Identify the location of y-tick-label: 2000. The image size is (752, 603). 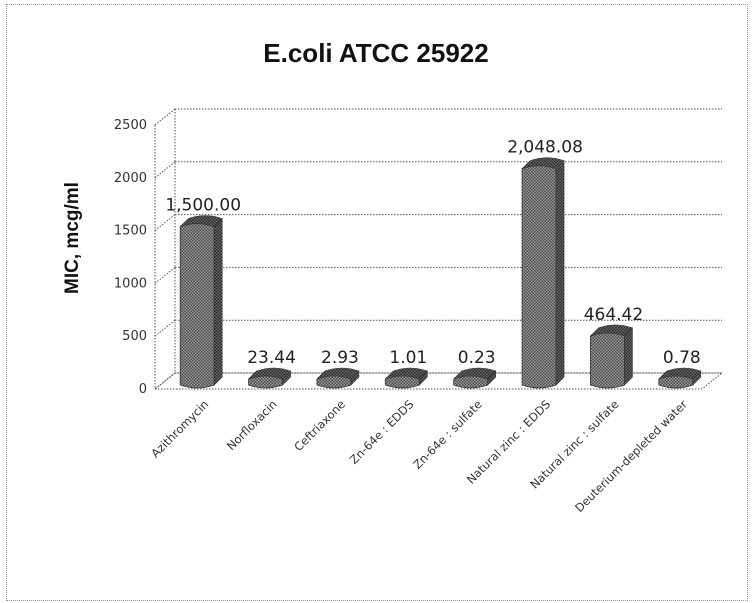
(130, 178).